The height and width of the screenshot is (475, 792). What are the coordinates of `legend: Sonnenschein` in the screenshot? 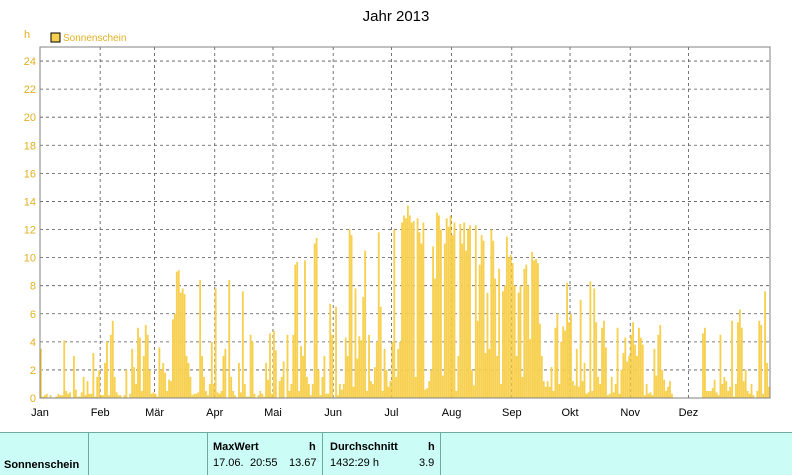 It's located at (88, 38).